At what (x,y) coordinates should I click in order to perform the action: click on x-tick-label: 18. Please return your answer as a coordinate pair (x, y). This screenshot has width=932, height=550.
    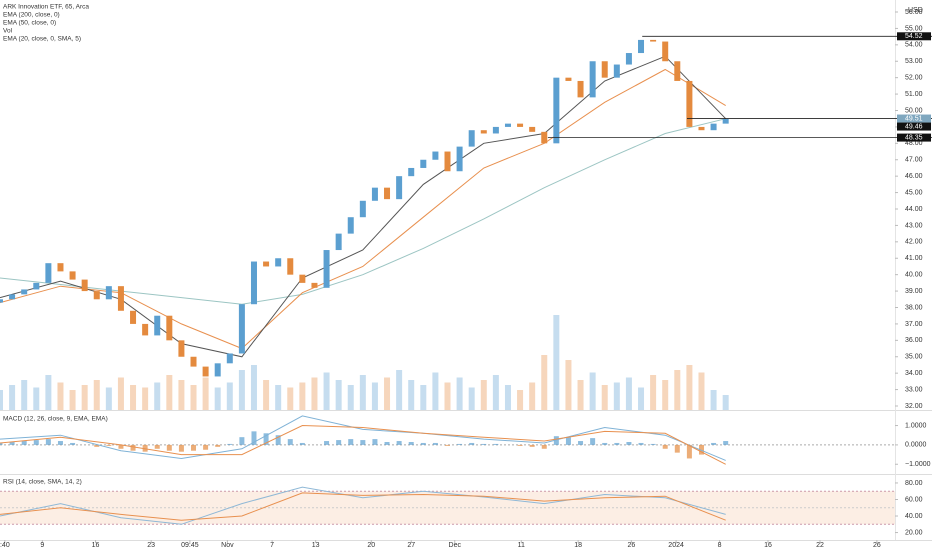
    Looking at the image, I should click on (578, 545).